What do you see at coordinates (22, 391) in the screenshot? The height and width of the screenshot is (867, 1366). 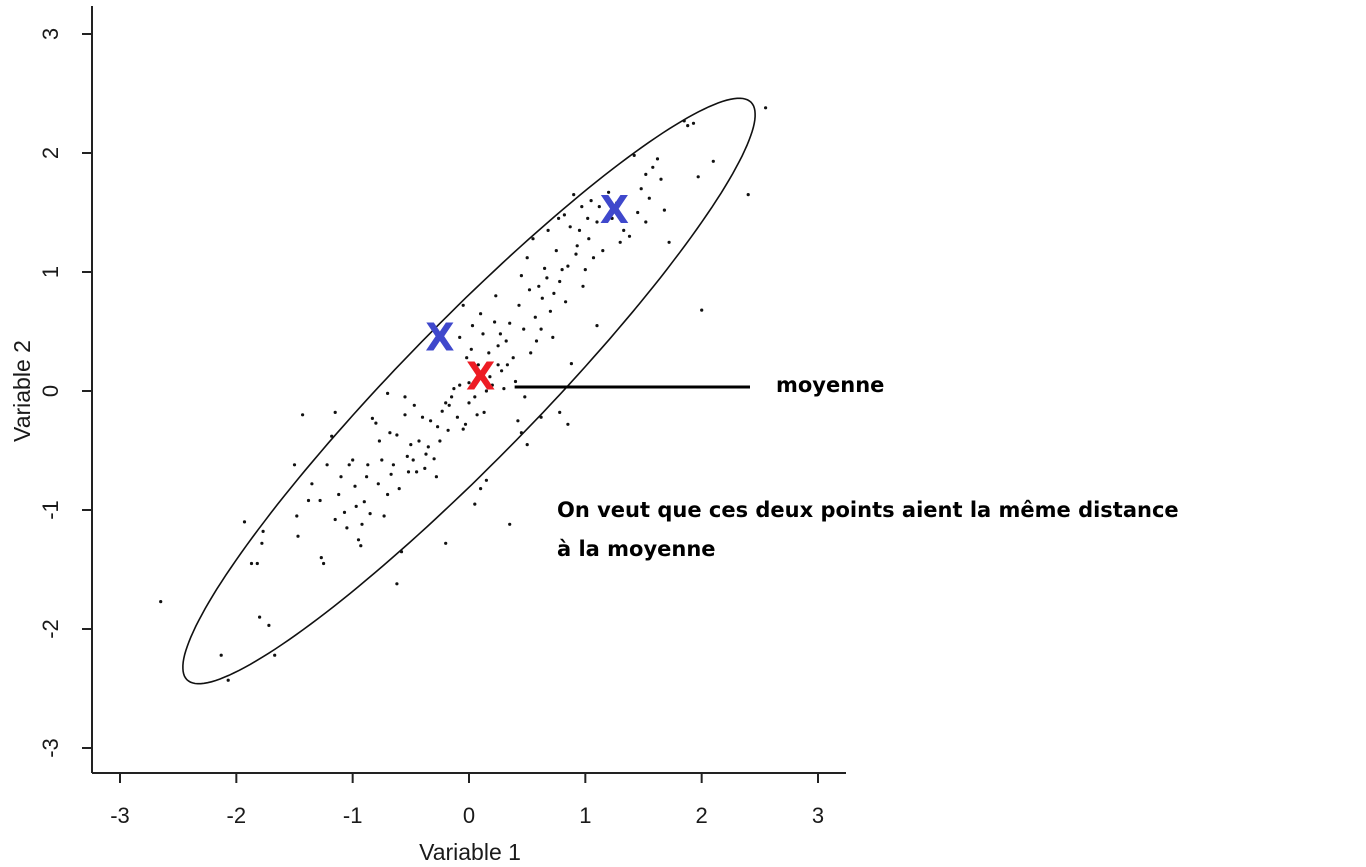 I see `y-axis-label: Variable 2` at bounding box center [22, 391].